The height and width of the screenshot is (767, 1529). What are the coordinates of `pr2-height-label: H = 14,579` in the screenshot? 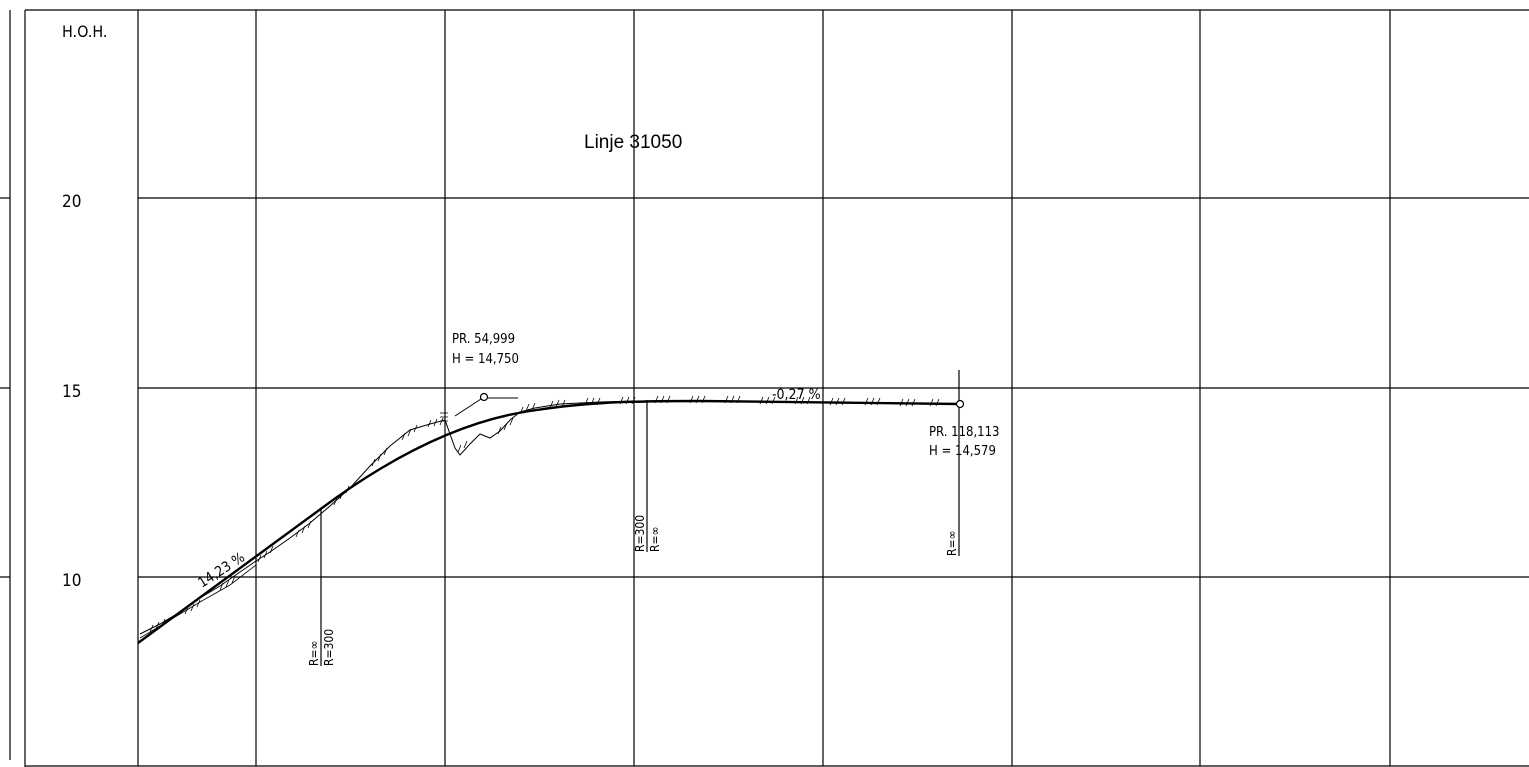 It's located at (962, 451).